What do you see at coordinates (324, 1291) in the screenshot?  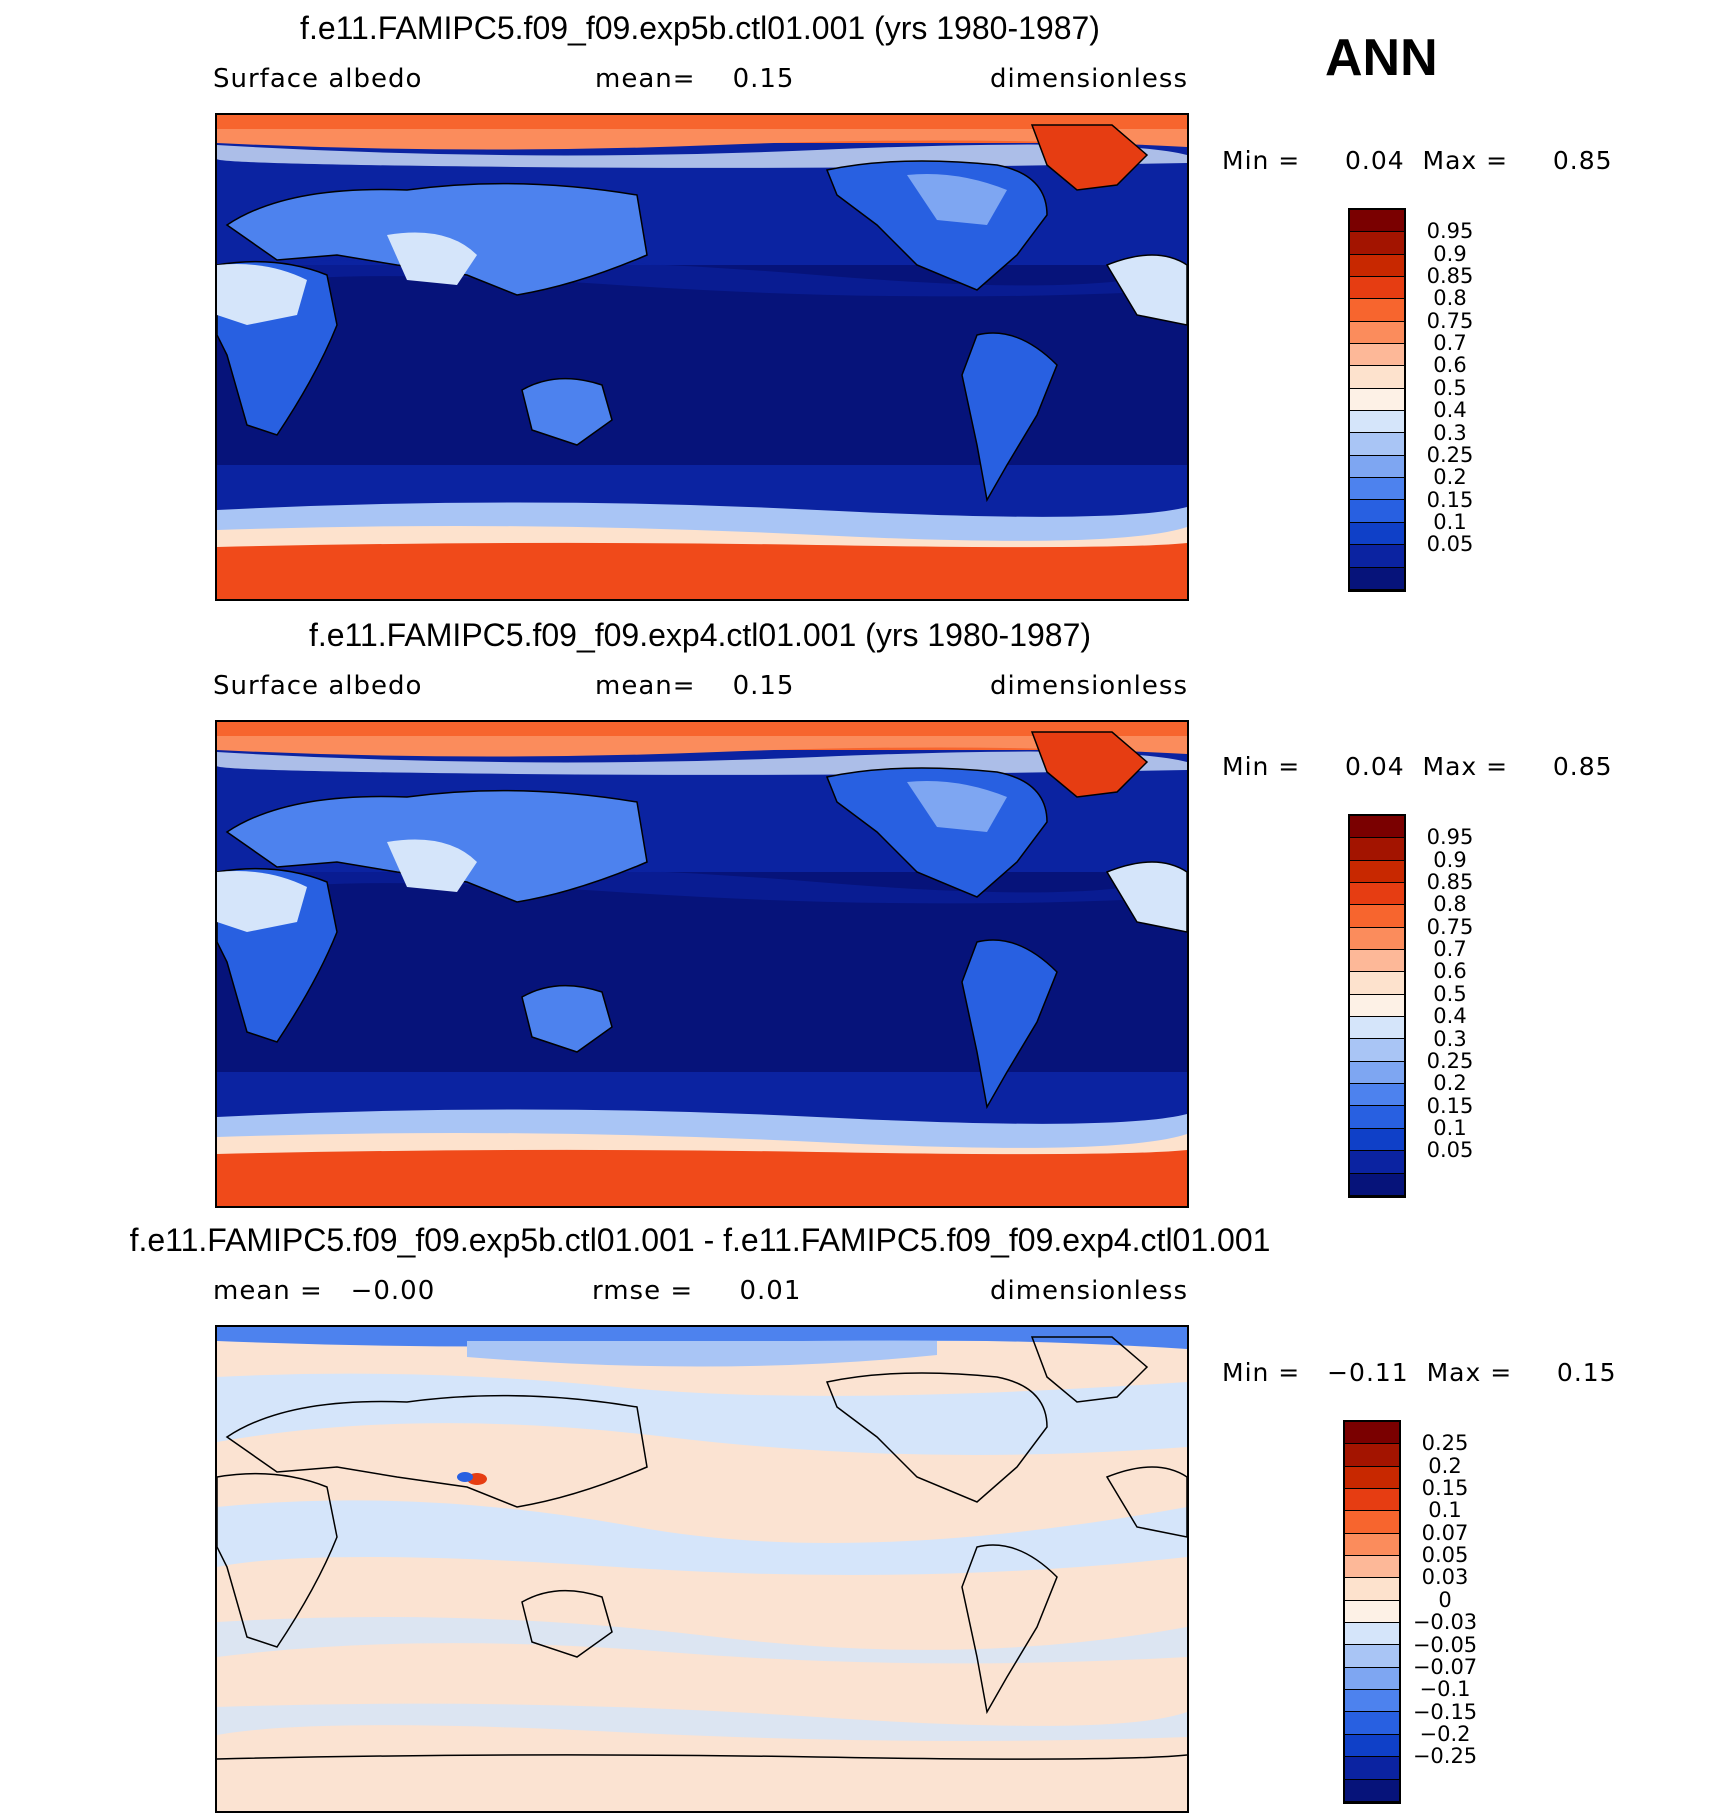 I see `panel-3-mean: mean = −0.00` at bounding box center [324, 1291].